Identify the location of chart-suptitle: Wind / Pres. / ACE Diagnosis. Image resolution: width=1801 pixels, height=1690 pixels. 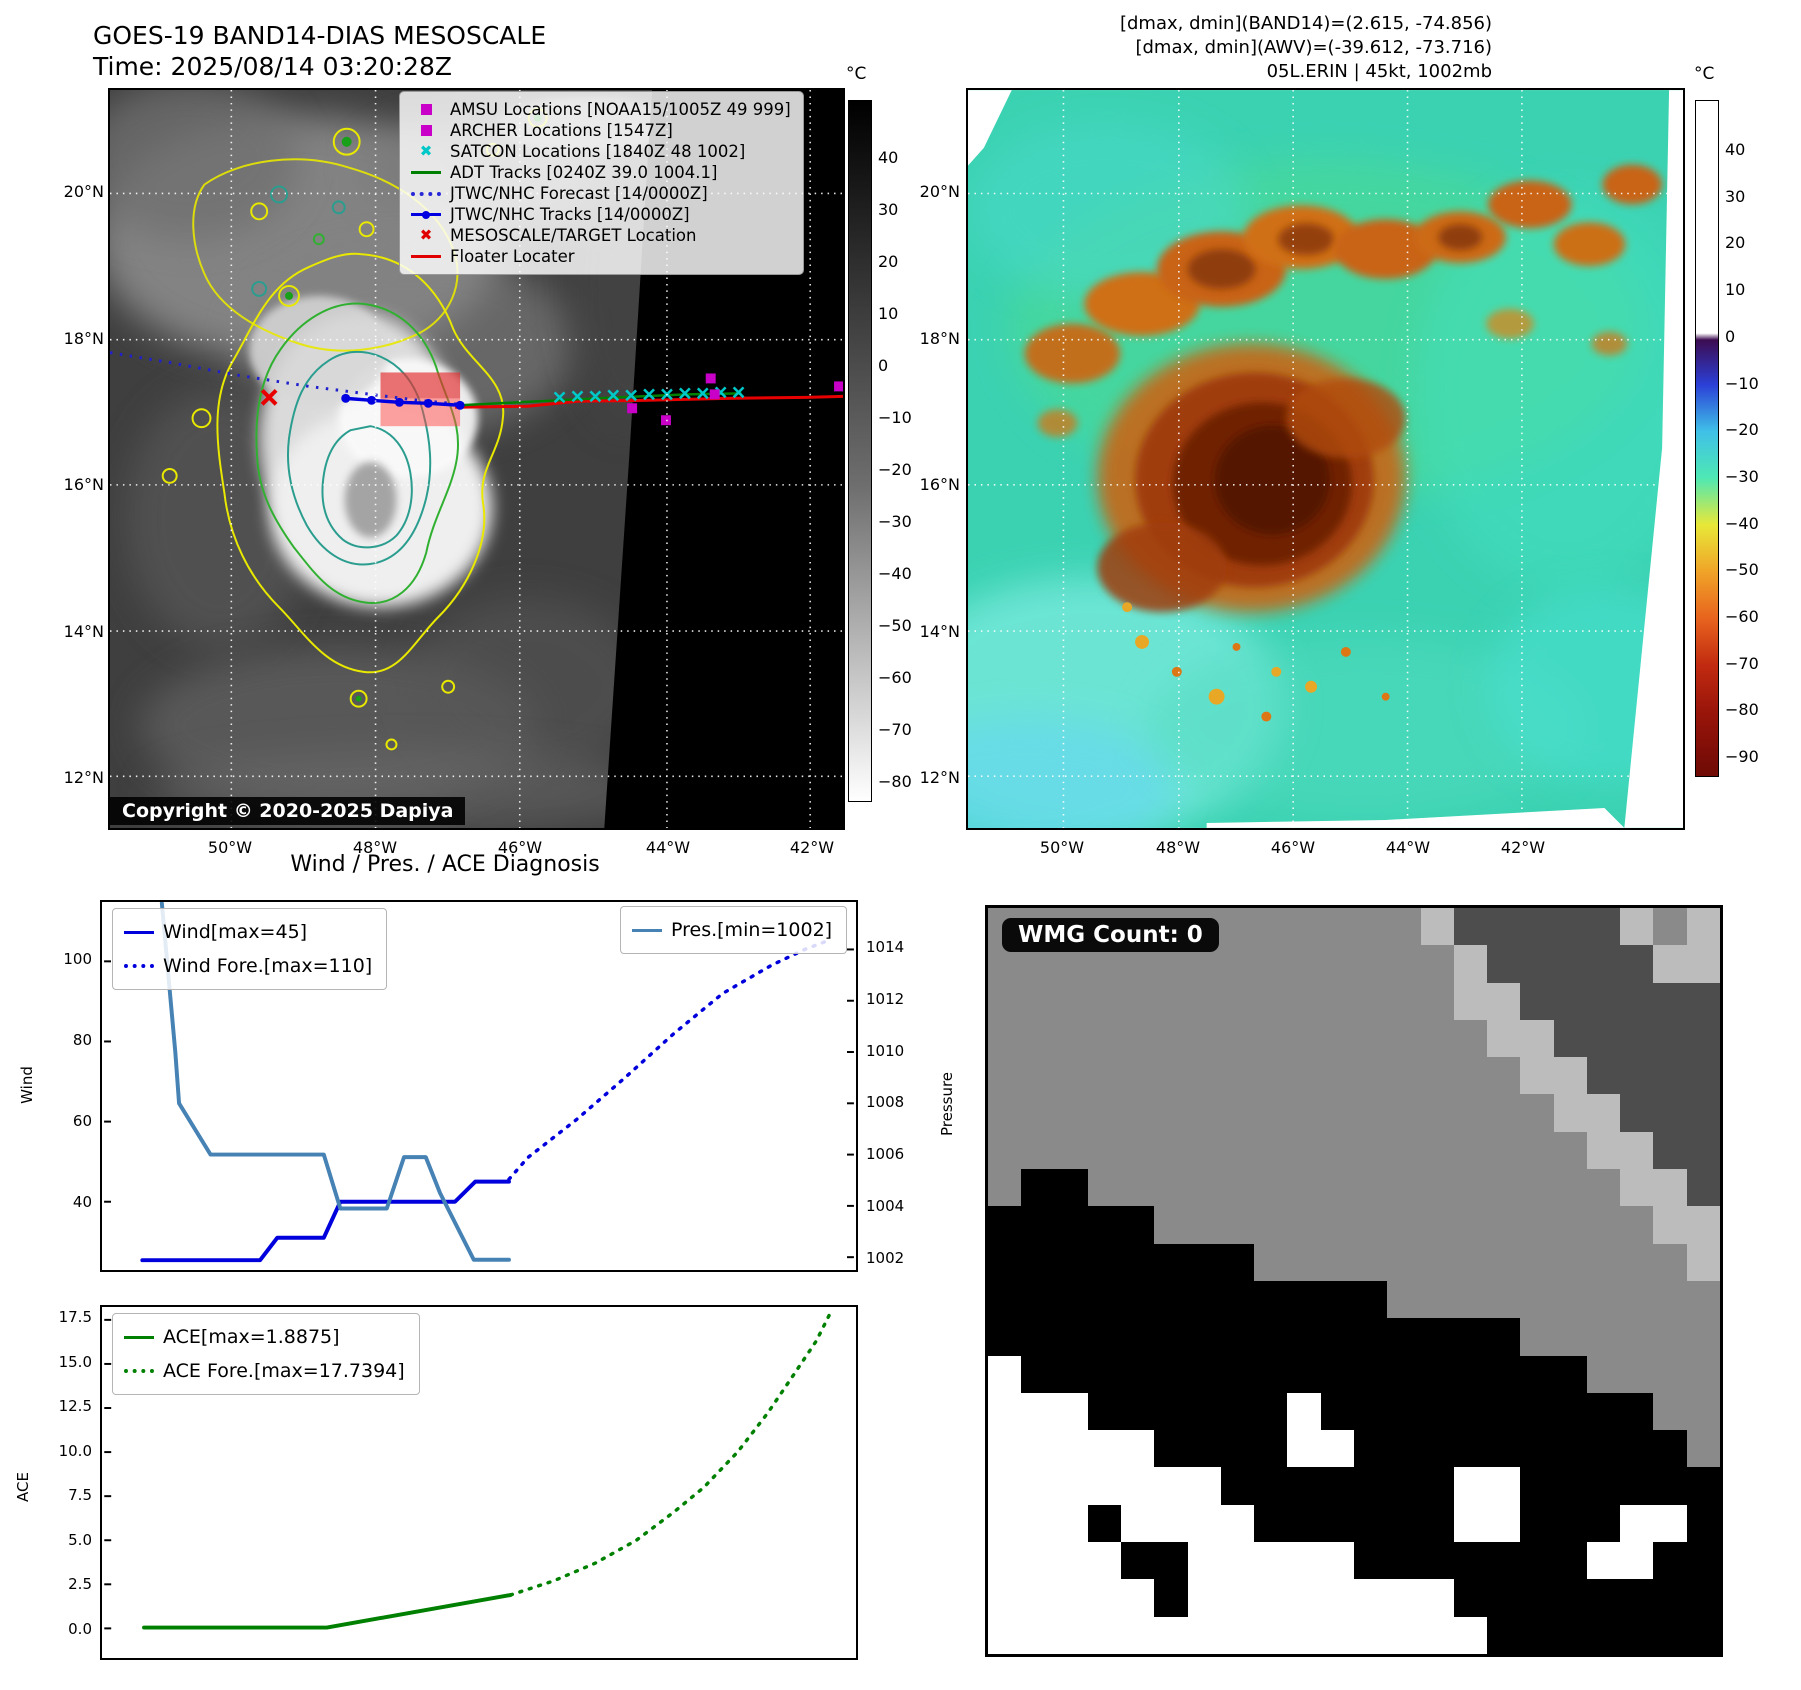
(445, 864).